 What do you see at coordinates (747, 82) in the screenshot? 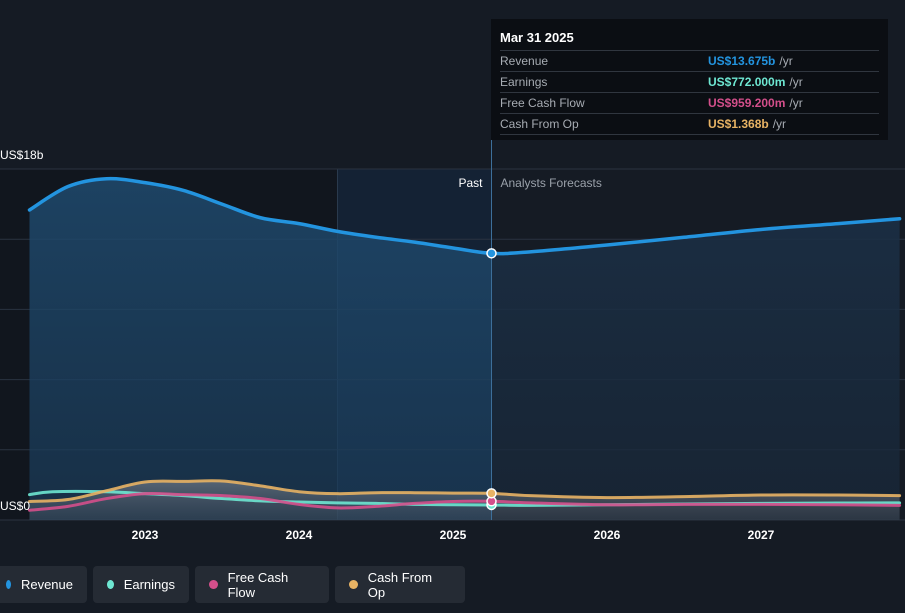
I see `tooltip-value: US$772.000m` at bounding box center [747, 82].